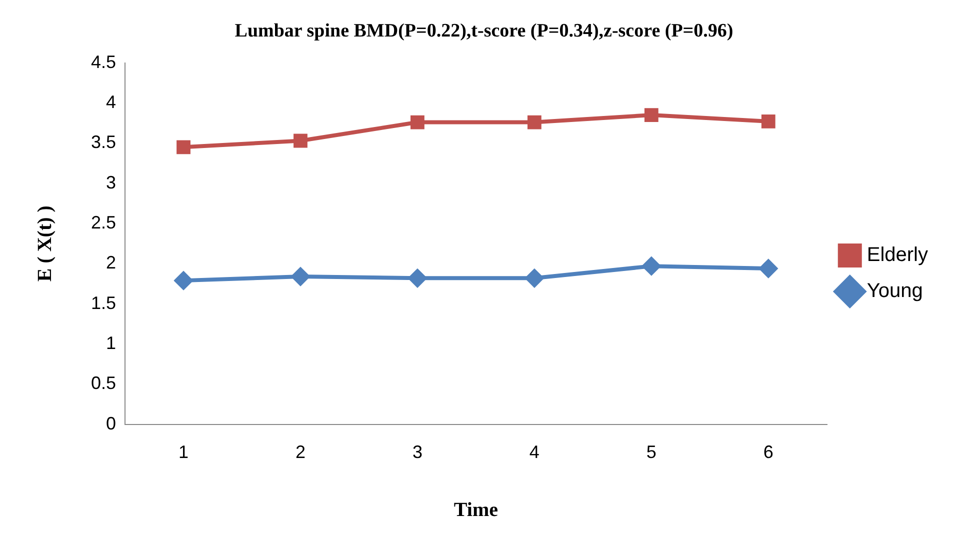 This screenshot has height=547, width=958. Describe the element at coordinates (103, 142) in the screenshot. I see `y-tick-label: 3.5` at that location.